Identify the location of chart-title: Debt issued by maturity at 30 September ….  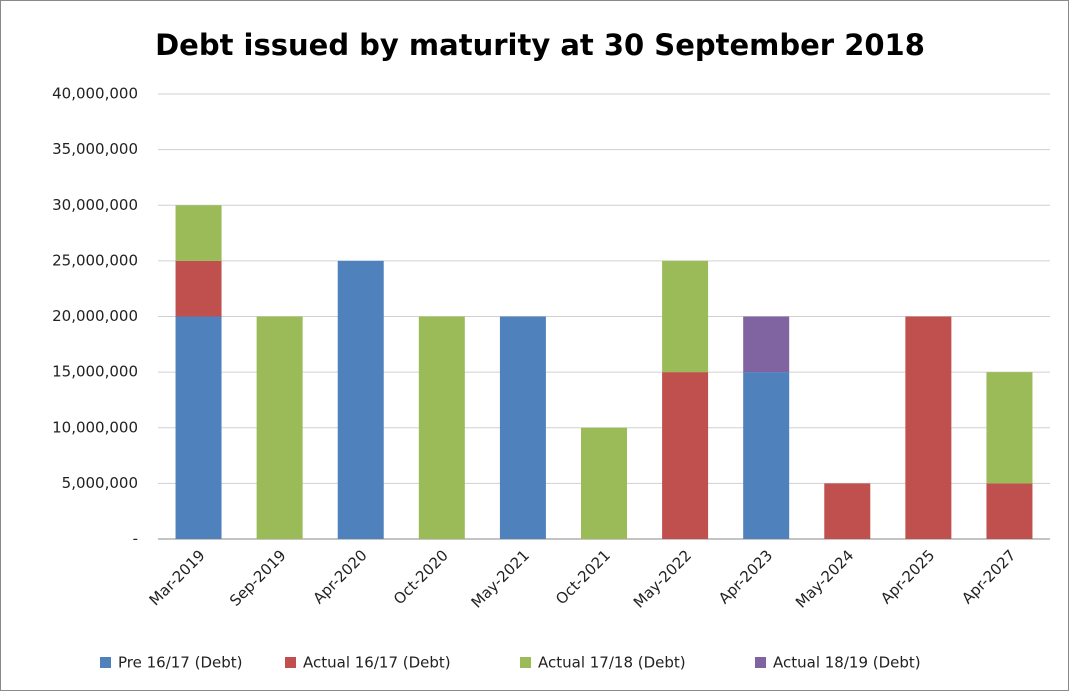
(540, 45).